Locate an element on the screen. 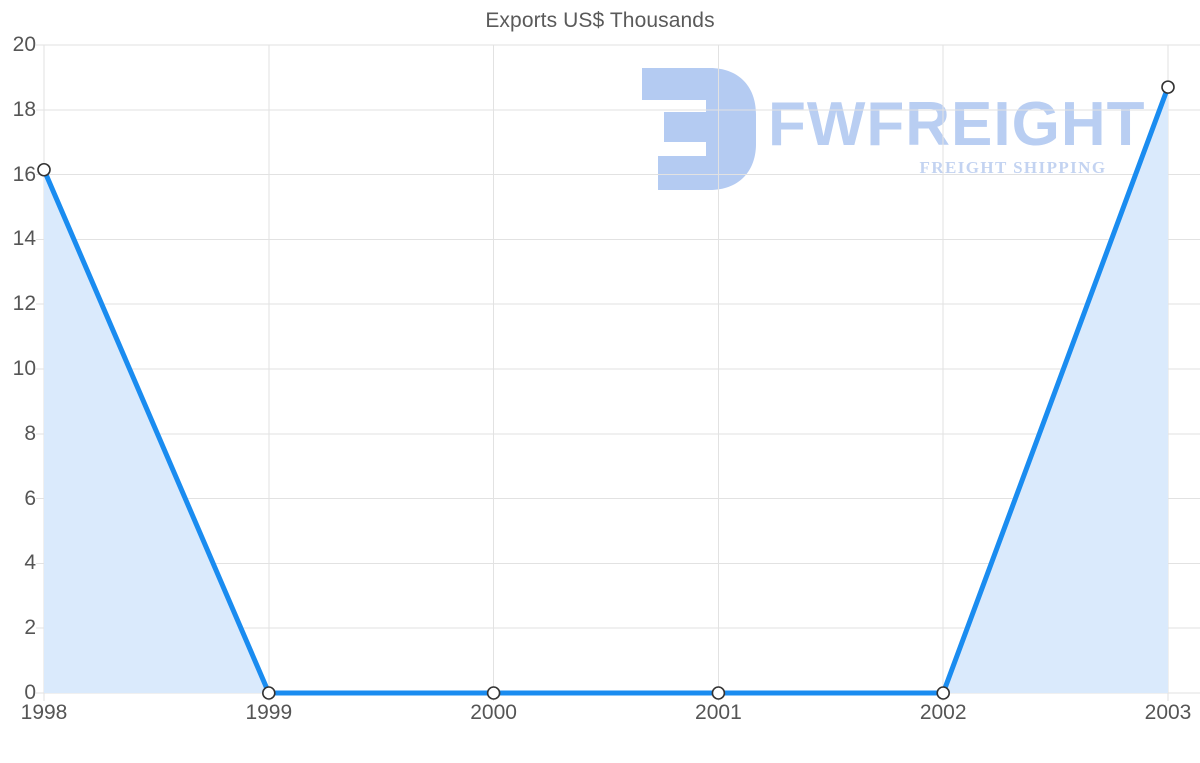  y-axis-tick-labels: 0 2 4 6 8 10 12 14 16 18 20 is located at coordinates (18, 381).